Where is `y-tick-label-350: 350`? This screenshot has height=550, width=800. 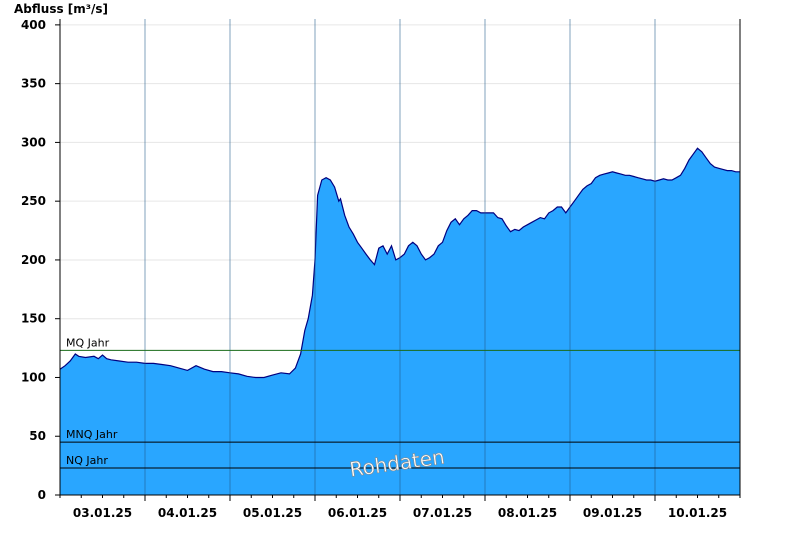 y-tick-label-350: 350 is located at coordinates (33, 84).